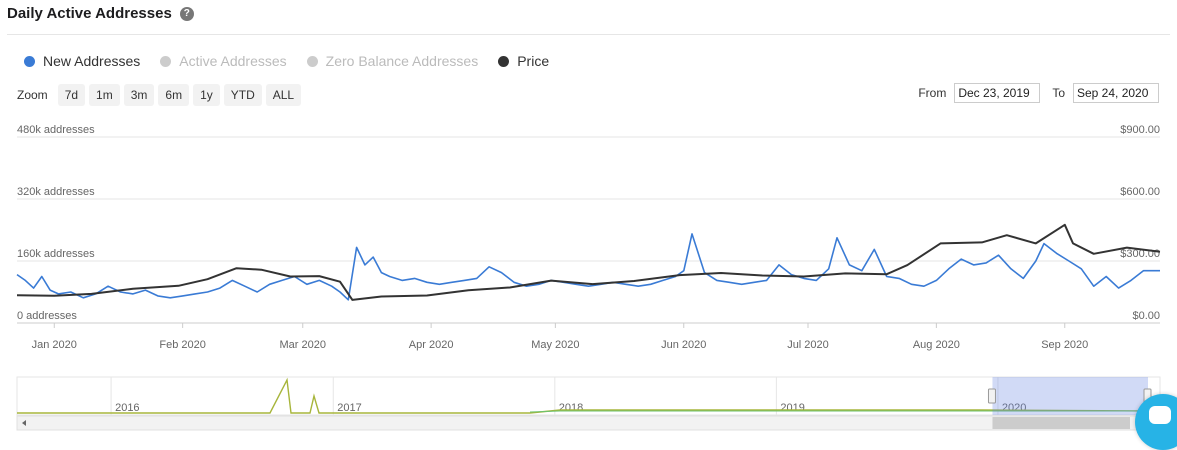 This screenshot has width=1177, height=450. I want to click on navigator-tick-label: 2018, so click(571, 408).